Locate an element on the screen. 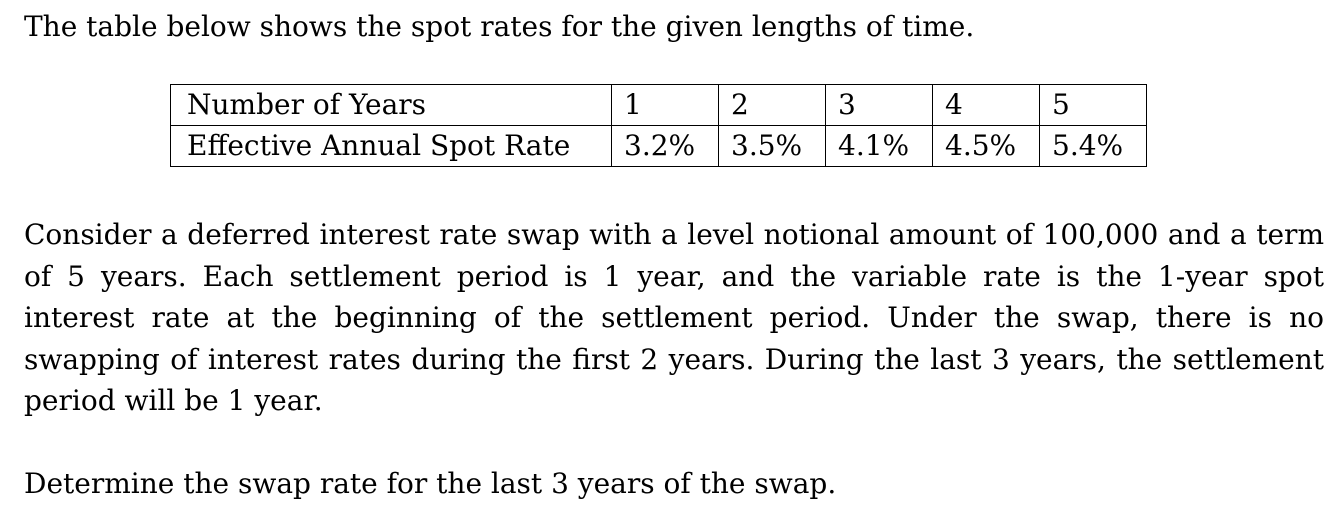  rates-row-label: Effective Annual Spot Rate is located at coordinates (391, 146).